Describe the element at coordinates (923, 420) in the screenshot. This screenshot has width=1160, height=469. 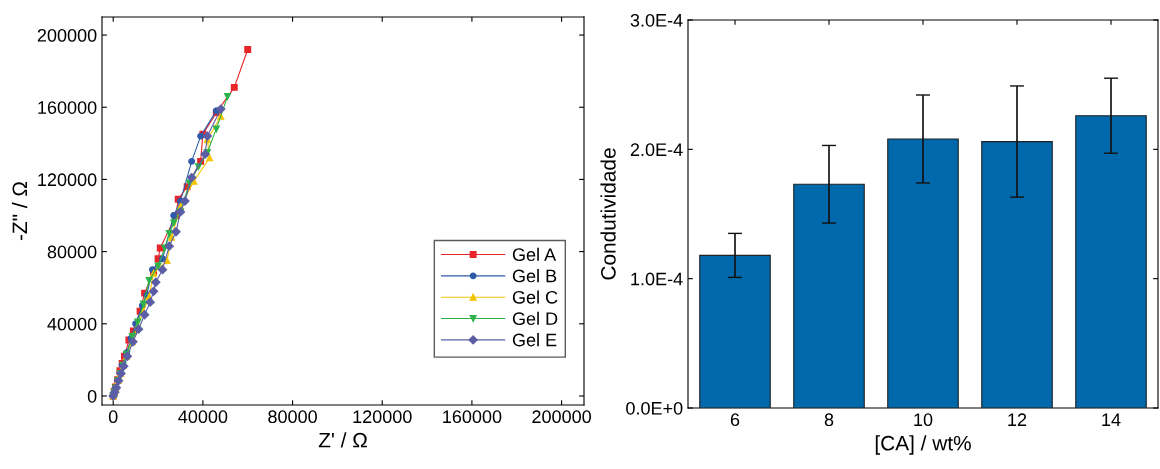
I see `x-tick-label: 10` at that location.